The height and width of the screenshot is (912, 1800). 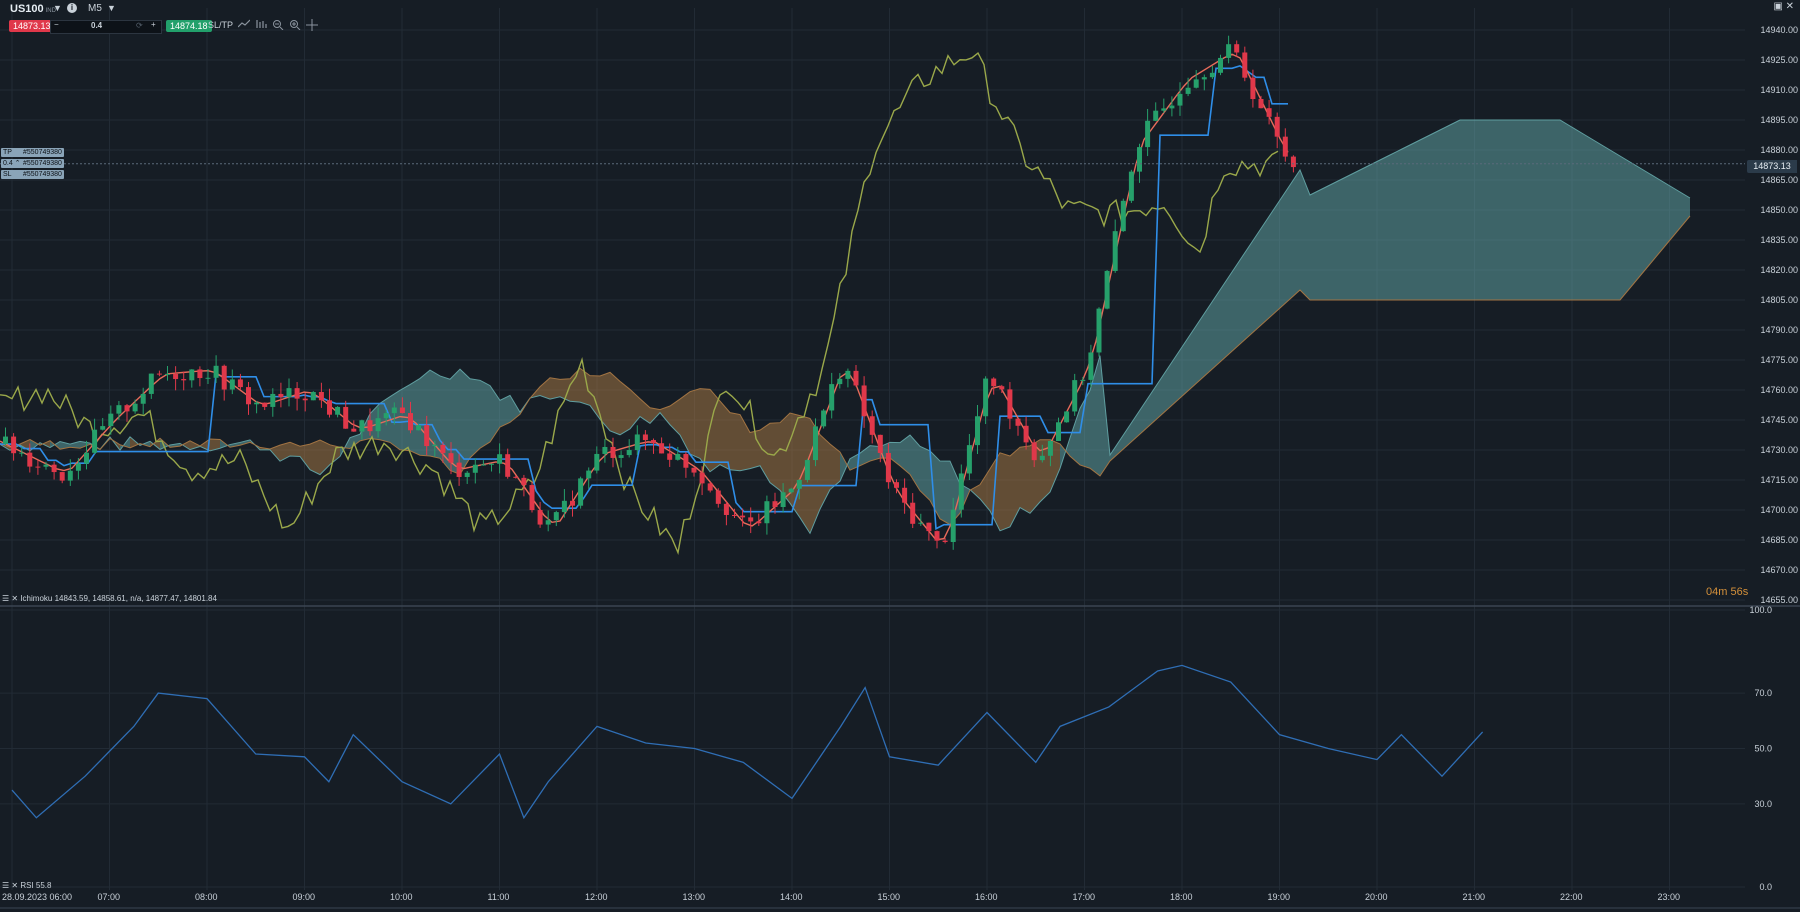 I want to click on zoom-out-icon, so click(x=278, y=26).